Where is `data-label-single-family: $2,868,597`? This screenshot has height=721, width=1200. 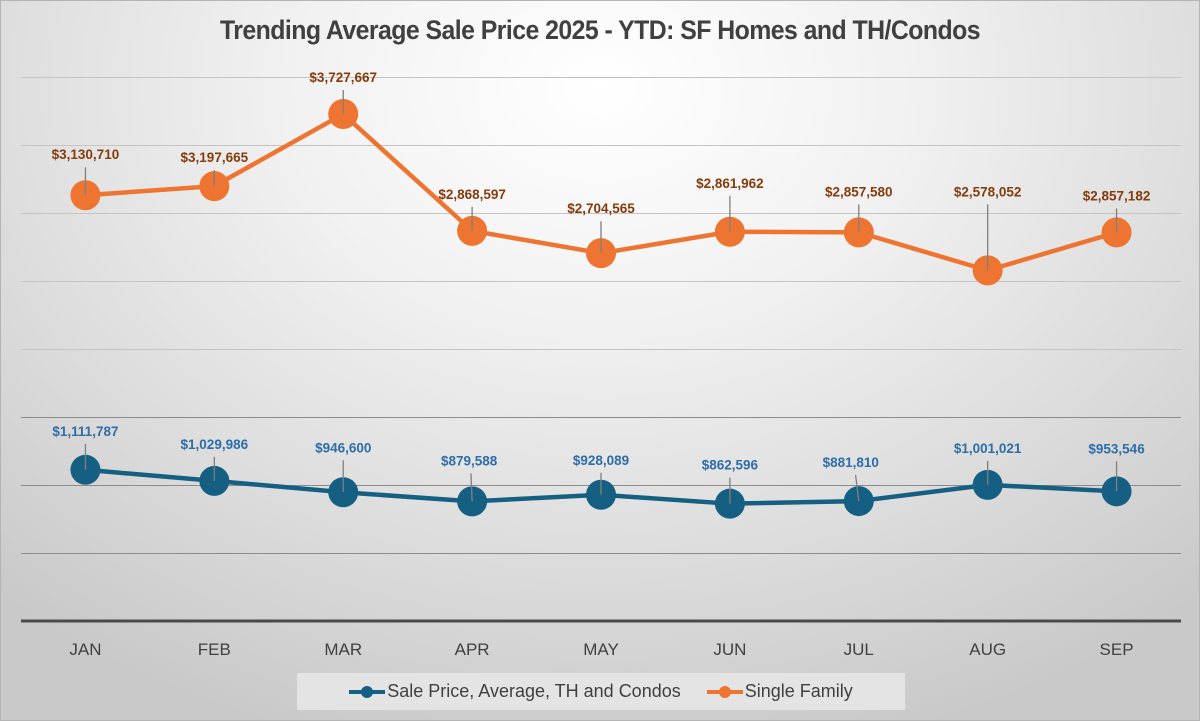
data-label-single-family: $2,868,597 is located at coordinates (472, 194).